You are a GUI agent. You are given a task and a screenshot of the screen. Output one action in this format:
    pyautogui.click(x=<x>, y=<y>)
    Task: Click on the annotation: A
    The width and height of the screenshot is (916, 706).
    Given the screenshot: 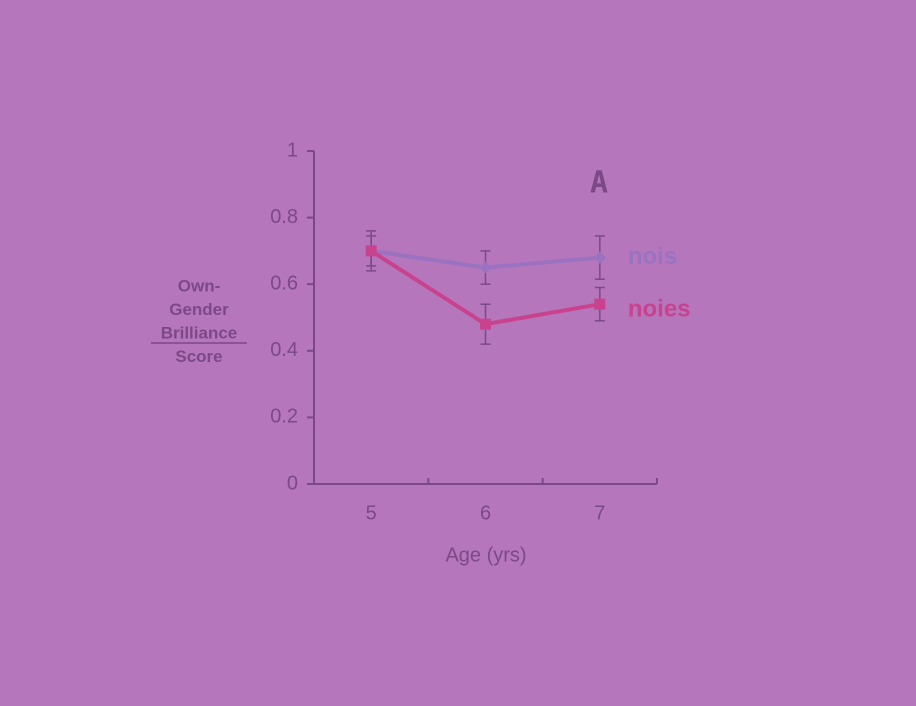 What is the action you would take?
    pyautogui.click(x=599, y=183)
    